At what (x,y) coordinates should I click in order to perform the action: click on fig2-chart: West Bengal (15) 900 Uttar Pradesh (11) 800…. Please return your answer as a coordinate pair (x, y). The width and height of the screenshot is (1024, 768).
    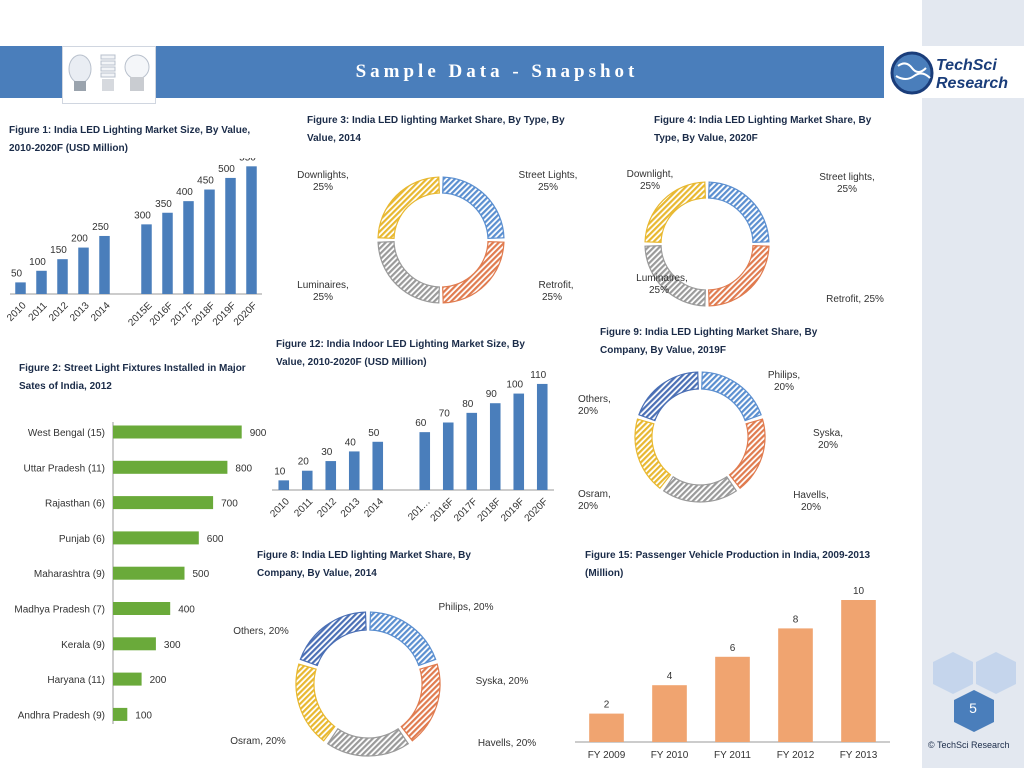
    Looking at the image, I should click on (140, 573).